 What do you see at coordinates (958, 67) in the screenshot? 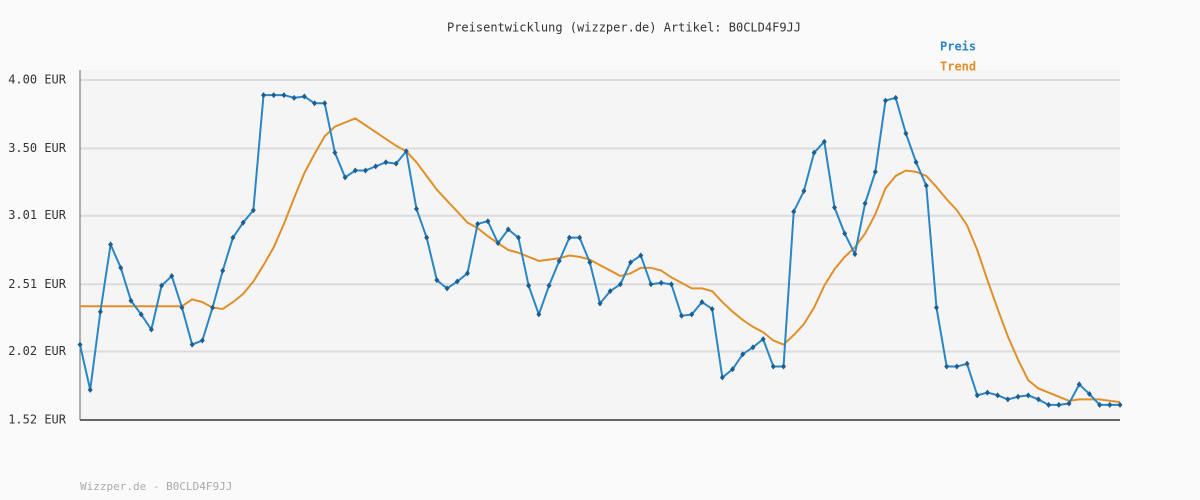
I see `legend-label: Trend` at bounding box center [958, 67].